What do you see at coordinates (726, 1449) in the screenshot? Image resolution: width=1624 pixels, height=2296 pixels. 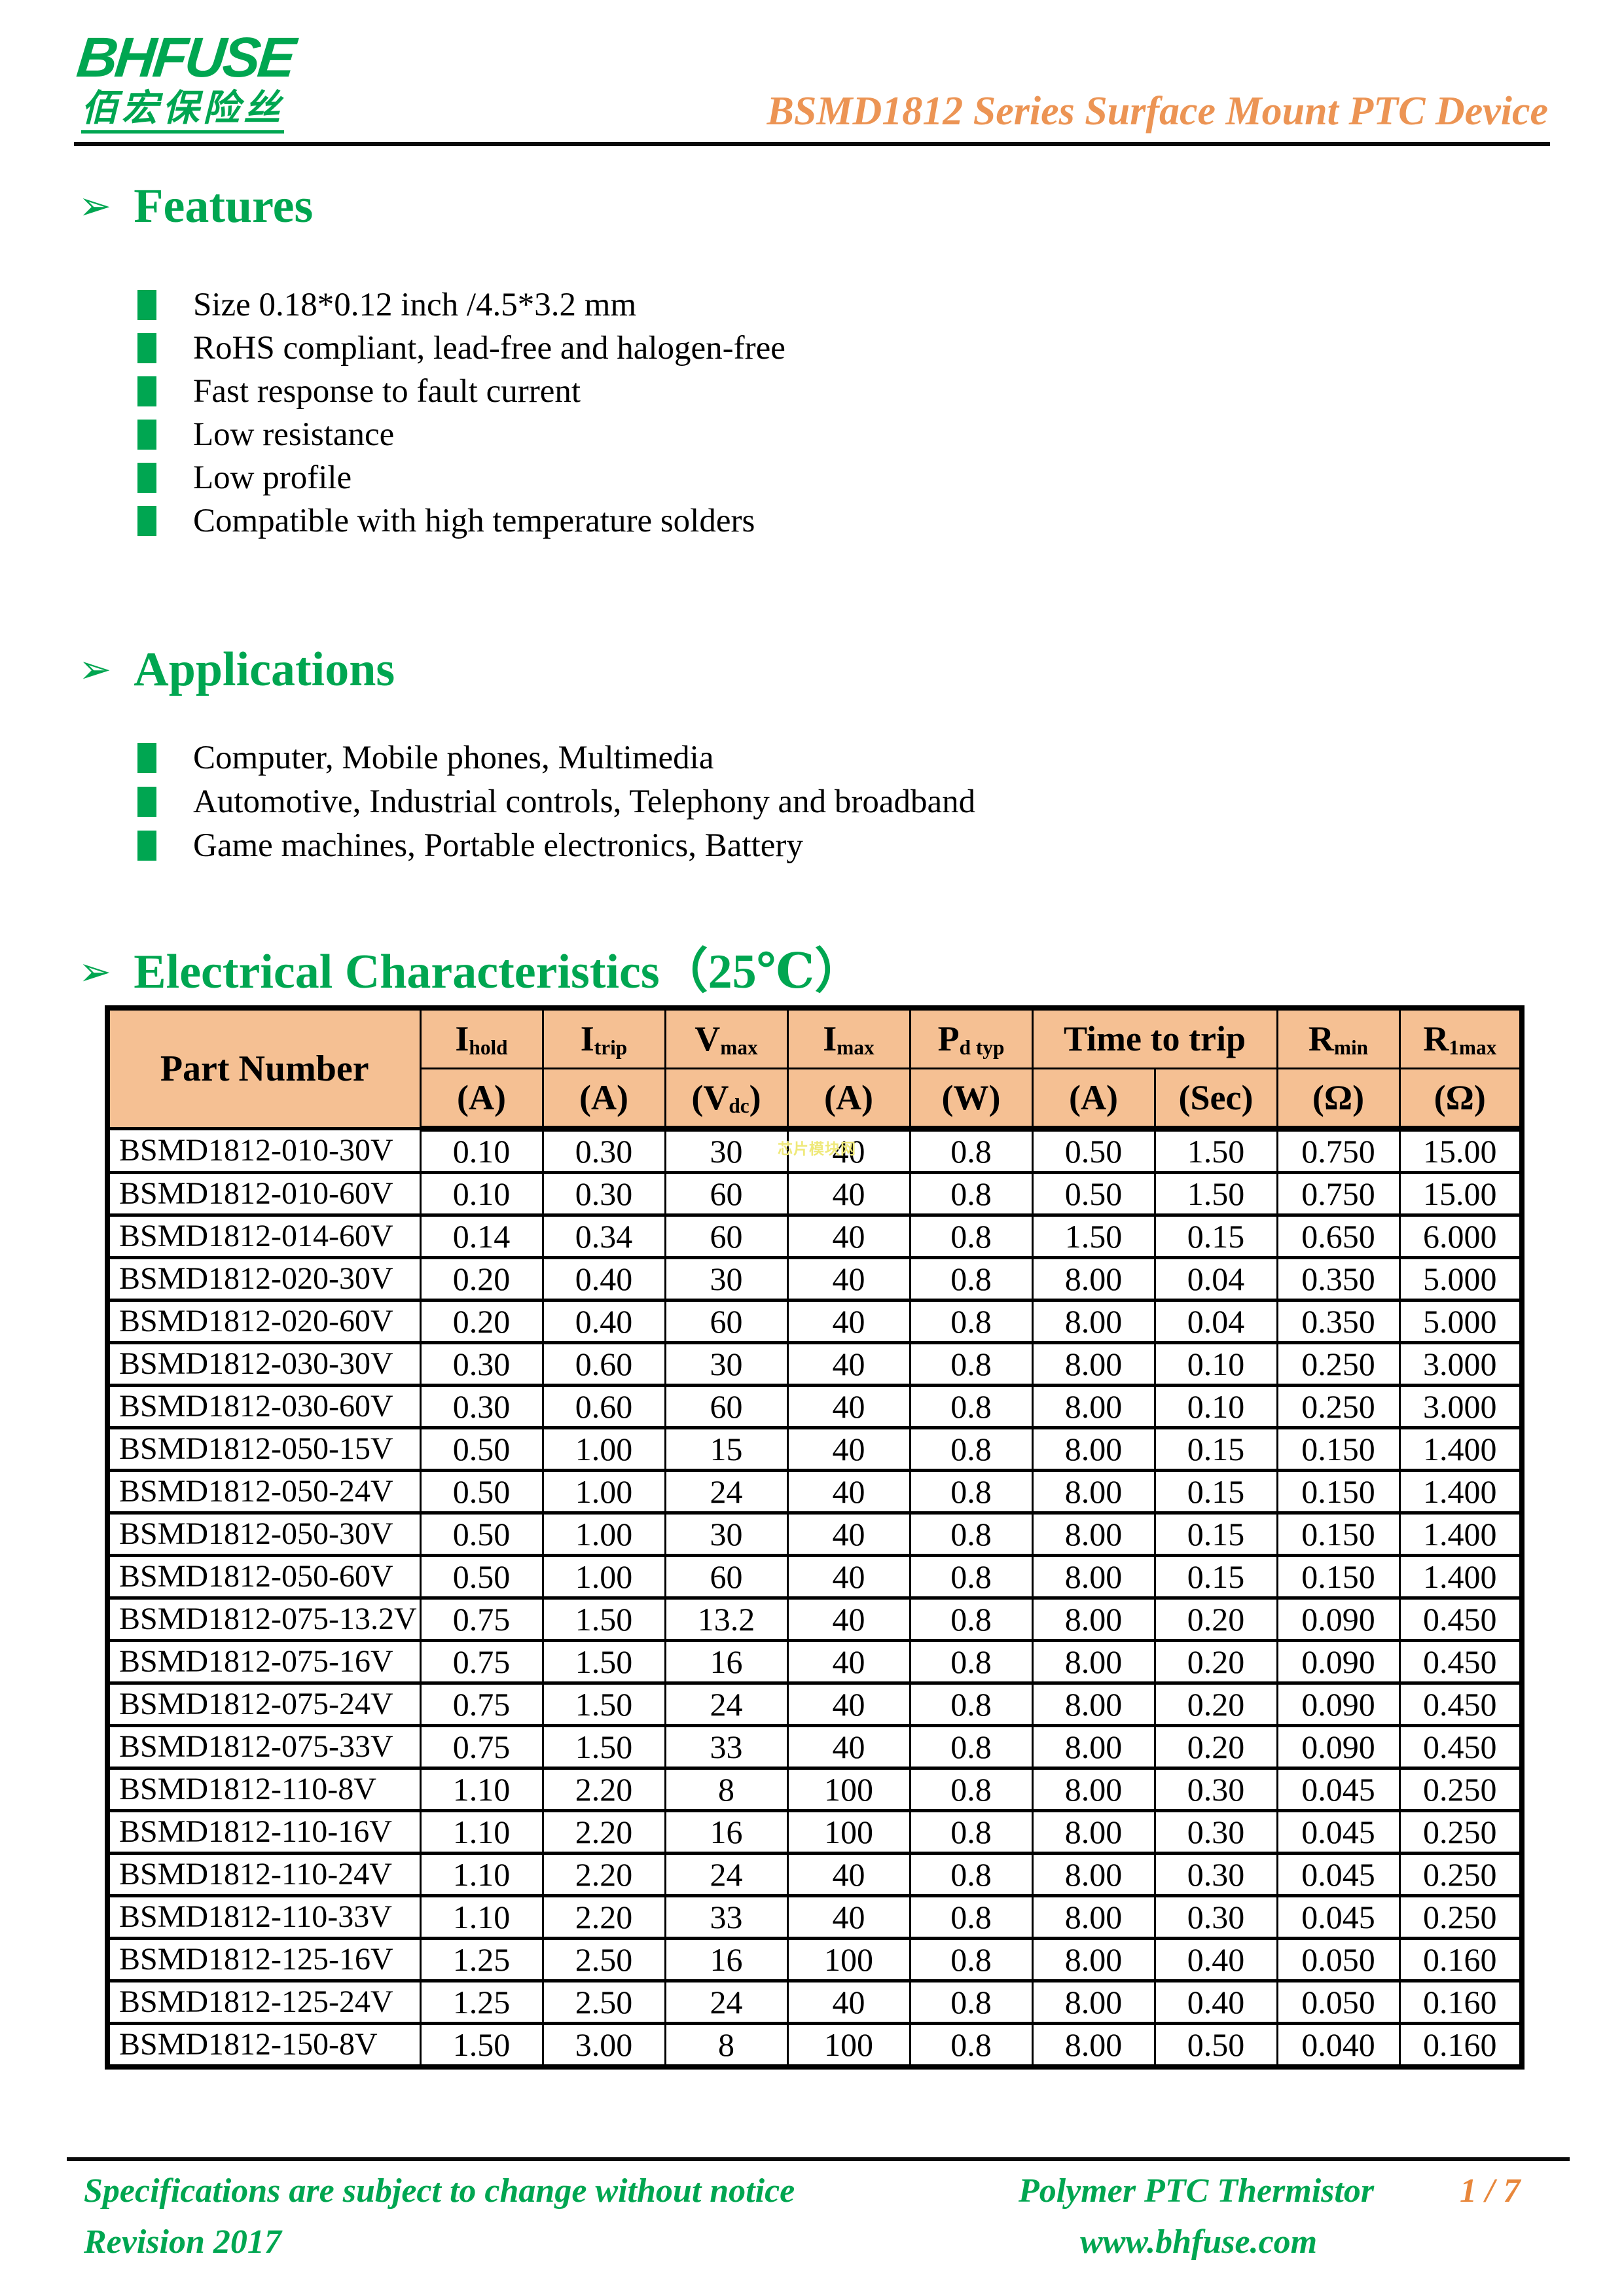 I see `value-cell: 15` at bounding box center [726, 1449].